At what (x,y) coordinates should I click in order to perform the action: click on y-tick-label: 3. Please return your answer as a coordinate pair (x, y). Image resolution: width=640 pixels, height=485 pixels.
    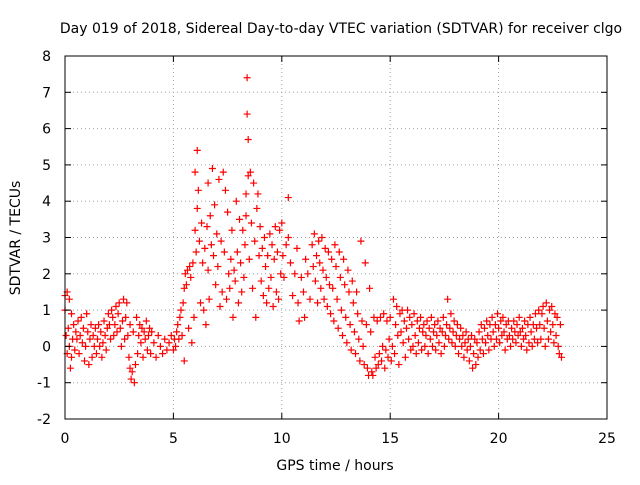
    Looking at the image, I should click on (46, 239).